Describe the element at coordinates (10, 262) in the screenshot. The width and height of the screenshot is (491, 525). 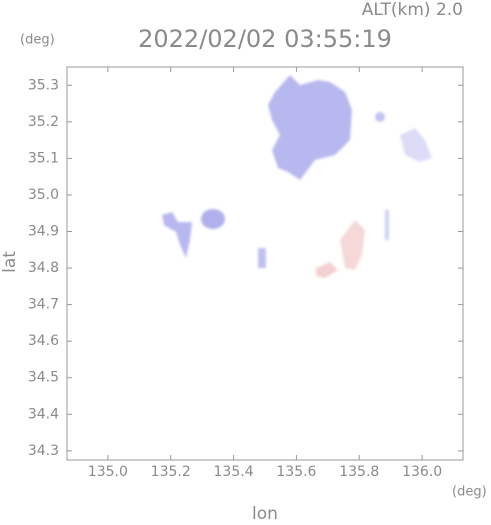
I see `y-axis-label: lat` at that location.